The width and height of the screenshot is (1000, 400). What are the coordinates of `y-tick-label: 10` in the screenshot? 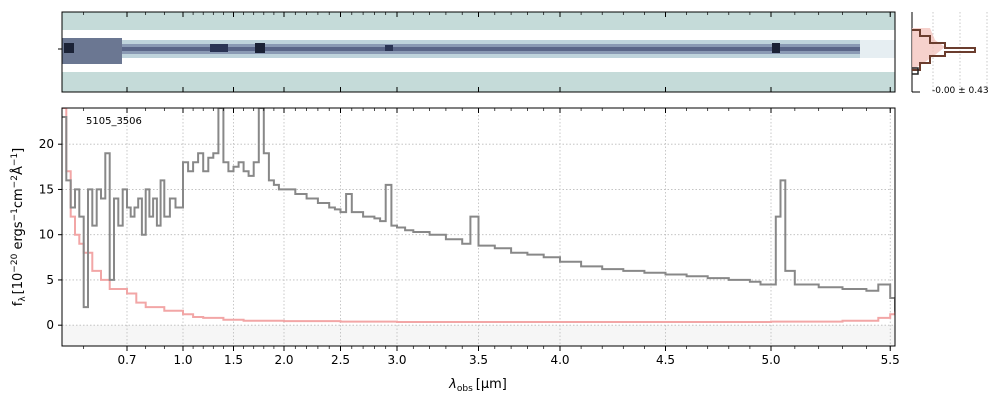 It's located at (46, 235).